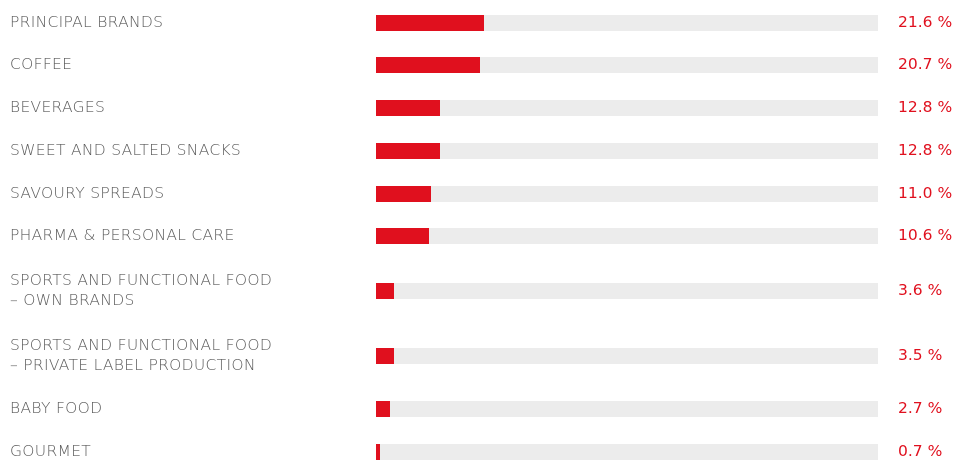 This screenshot has width=960, height=461. What do you see at coordinates (180, 290) in the screenshot?
I see `category-label: SPORTS AND FUNCTIONAL FOOD – OWN BRANDS` at bounding box center [180, 290].